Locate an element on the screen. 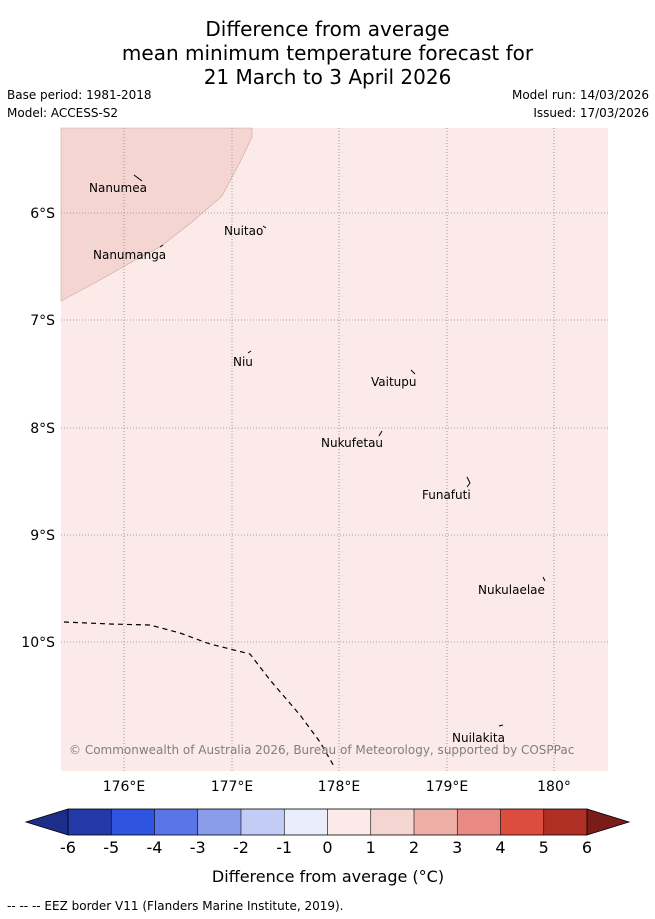  colorbar-tick-label: 3 is located at coordinates (457, 847).